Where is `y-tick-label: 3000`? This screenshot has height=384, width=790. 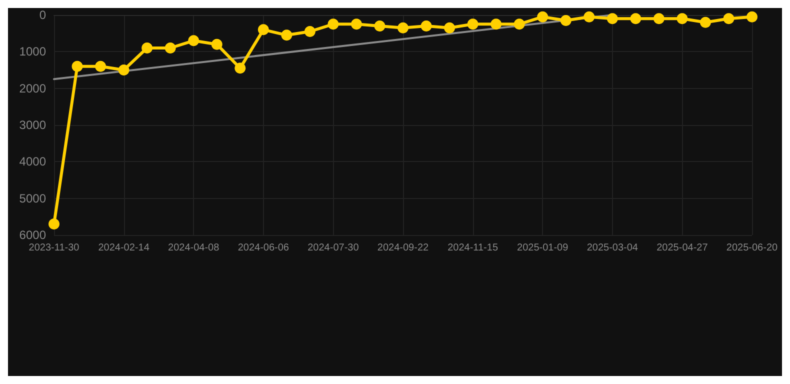 y-tick-label: 3000 is located at coordinates (32, 125).